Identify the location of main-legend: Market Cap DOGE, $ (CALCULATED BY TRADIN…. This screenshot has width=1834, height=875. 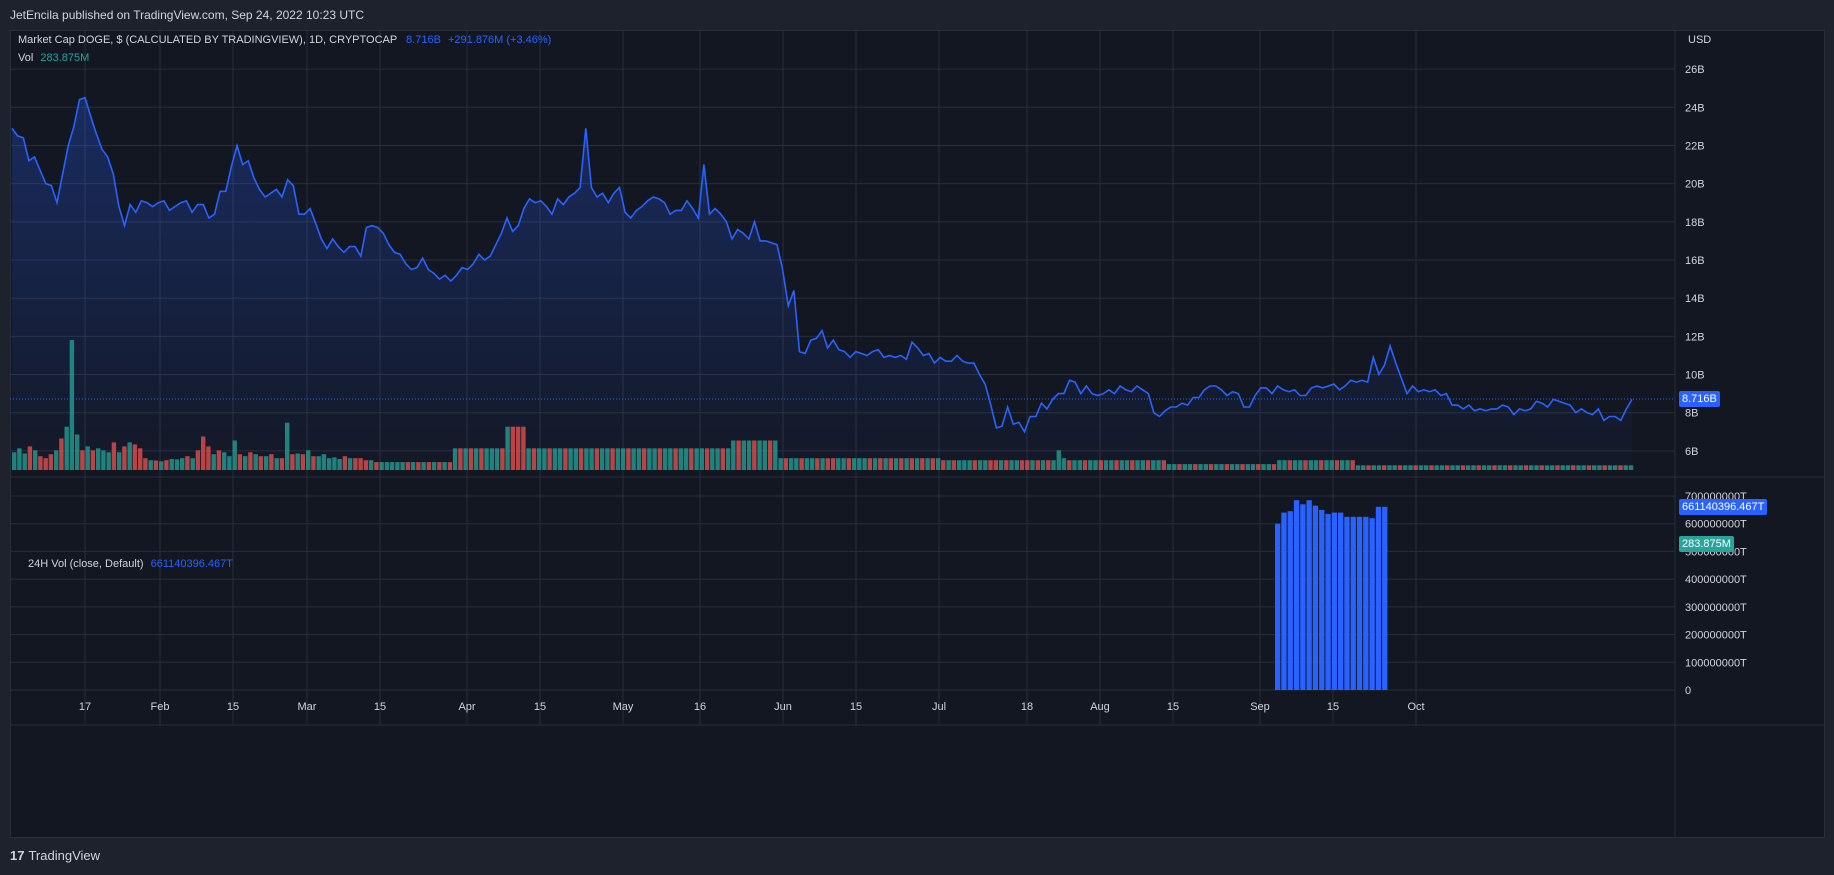
(284, 40).